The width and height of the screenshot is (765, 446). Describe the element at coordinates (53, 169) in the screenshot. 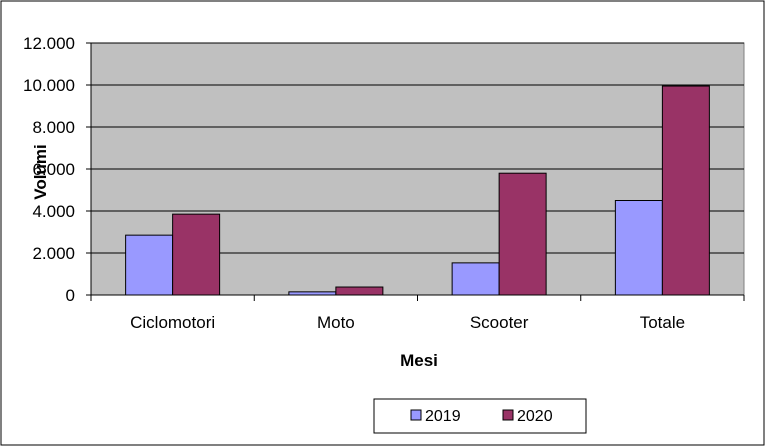

I see `y-tick-label: 6.000` at that location.